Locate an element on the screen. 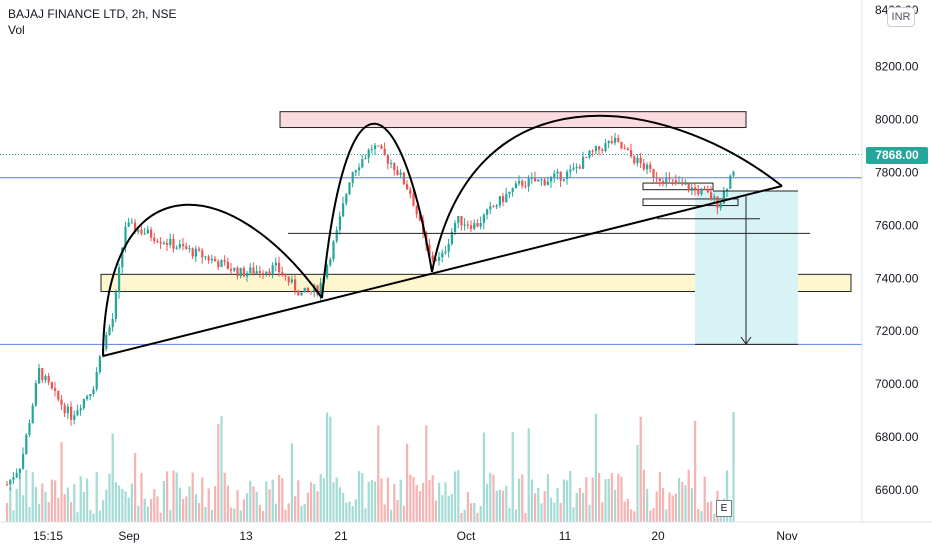 The width and height of the screenshot is (932, 550). x-tick-label: 11 is located at coordinates (565, 536).